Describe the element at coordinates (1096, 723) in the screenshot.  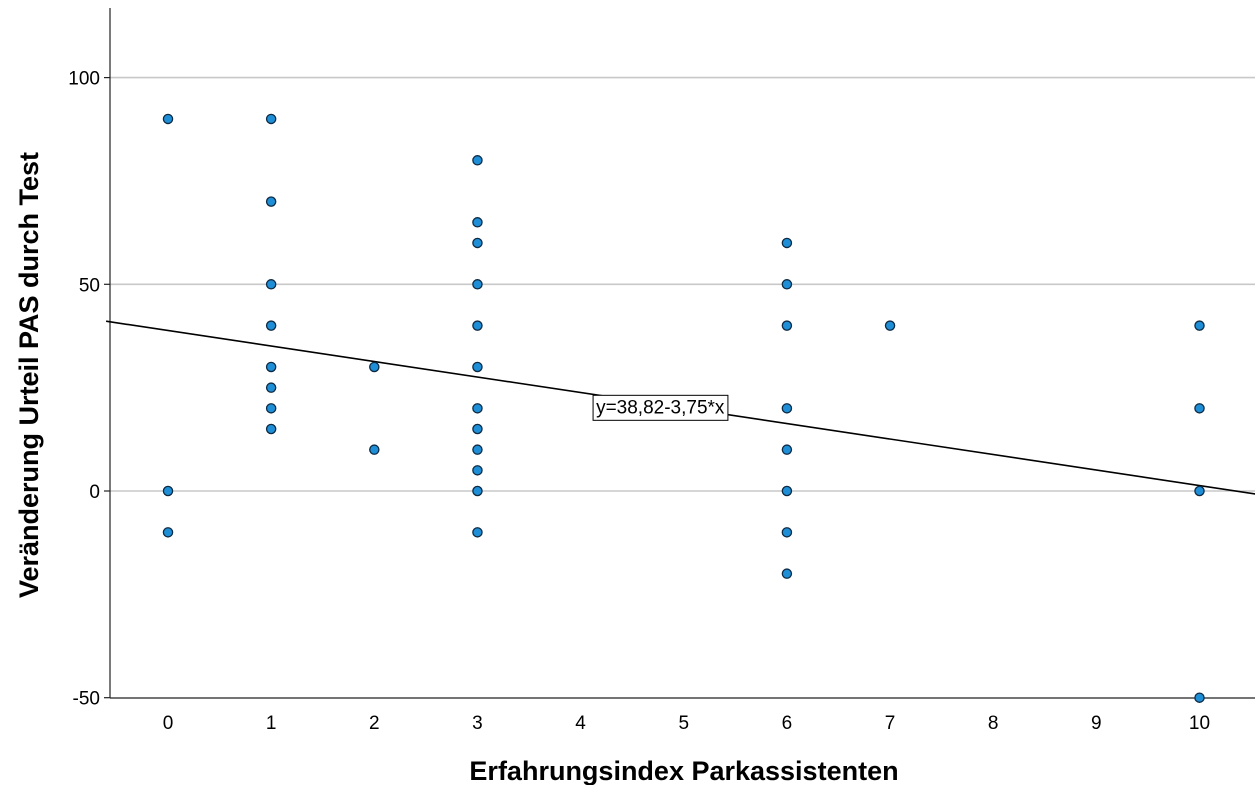
I see `x-tick-label: 9` at that location.